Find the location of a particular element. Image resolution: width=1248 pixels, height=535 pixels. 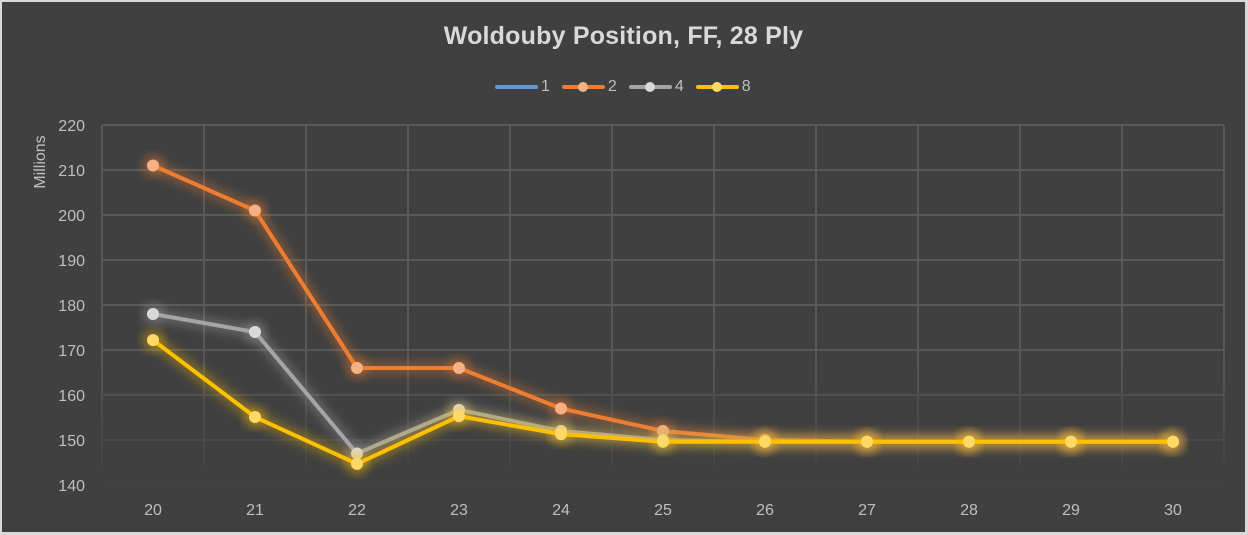

y-tick-label: 160 is located at coordinates (71, 396).